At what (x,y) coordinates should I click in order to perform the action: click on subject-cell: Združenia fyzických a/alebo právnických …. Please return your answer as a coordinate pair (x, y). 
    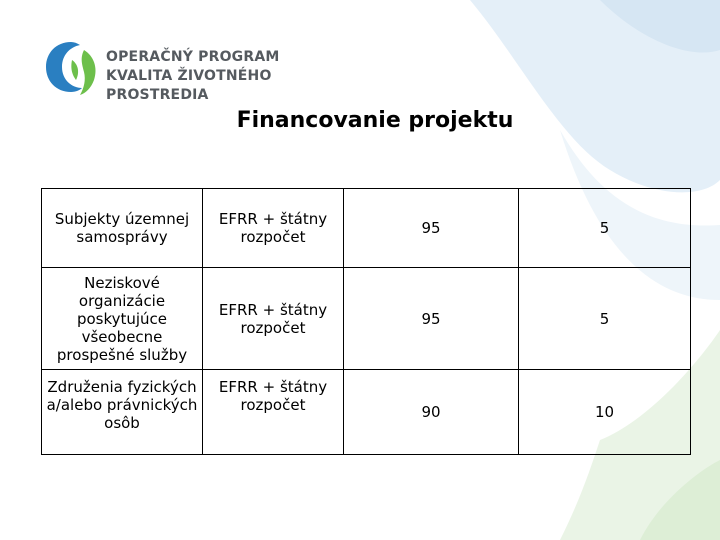
    Looking at the image, I should click on (122, 412).